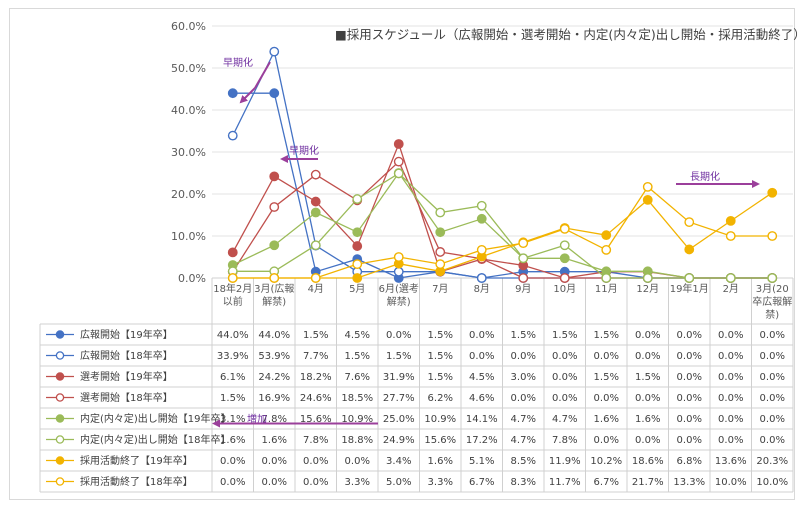  Describe the element at coordinates (399, 419) in the screenshot. I see `data-label: 25.0%` at that location.